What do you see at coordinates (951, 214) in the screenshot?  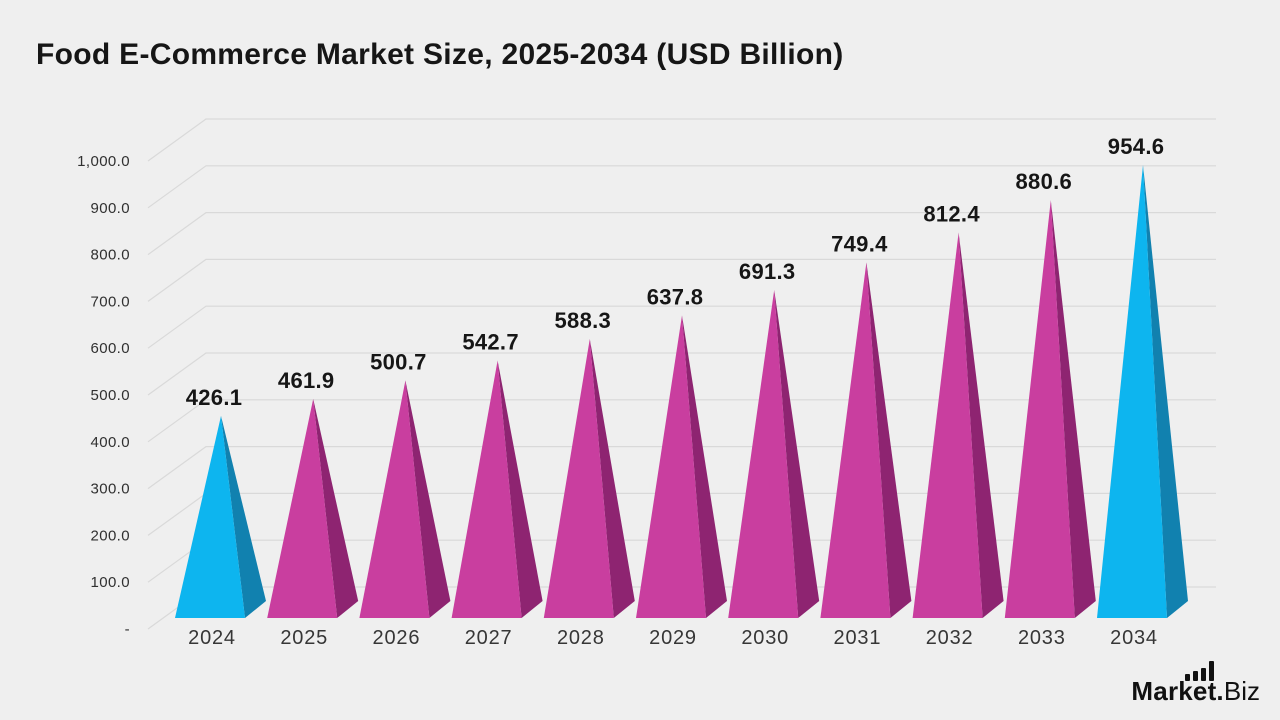 I see `value-label-2032: 812.4` at bounding box center [951, 214].